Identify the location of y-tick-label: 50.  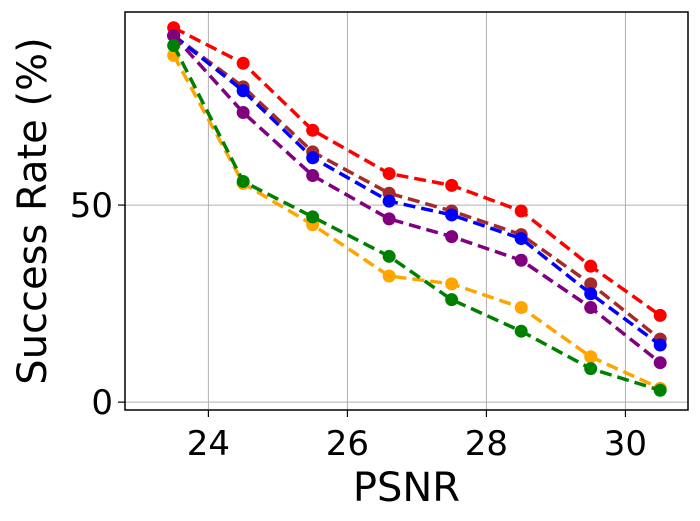
(91, 206).